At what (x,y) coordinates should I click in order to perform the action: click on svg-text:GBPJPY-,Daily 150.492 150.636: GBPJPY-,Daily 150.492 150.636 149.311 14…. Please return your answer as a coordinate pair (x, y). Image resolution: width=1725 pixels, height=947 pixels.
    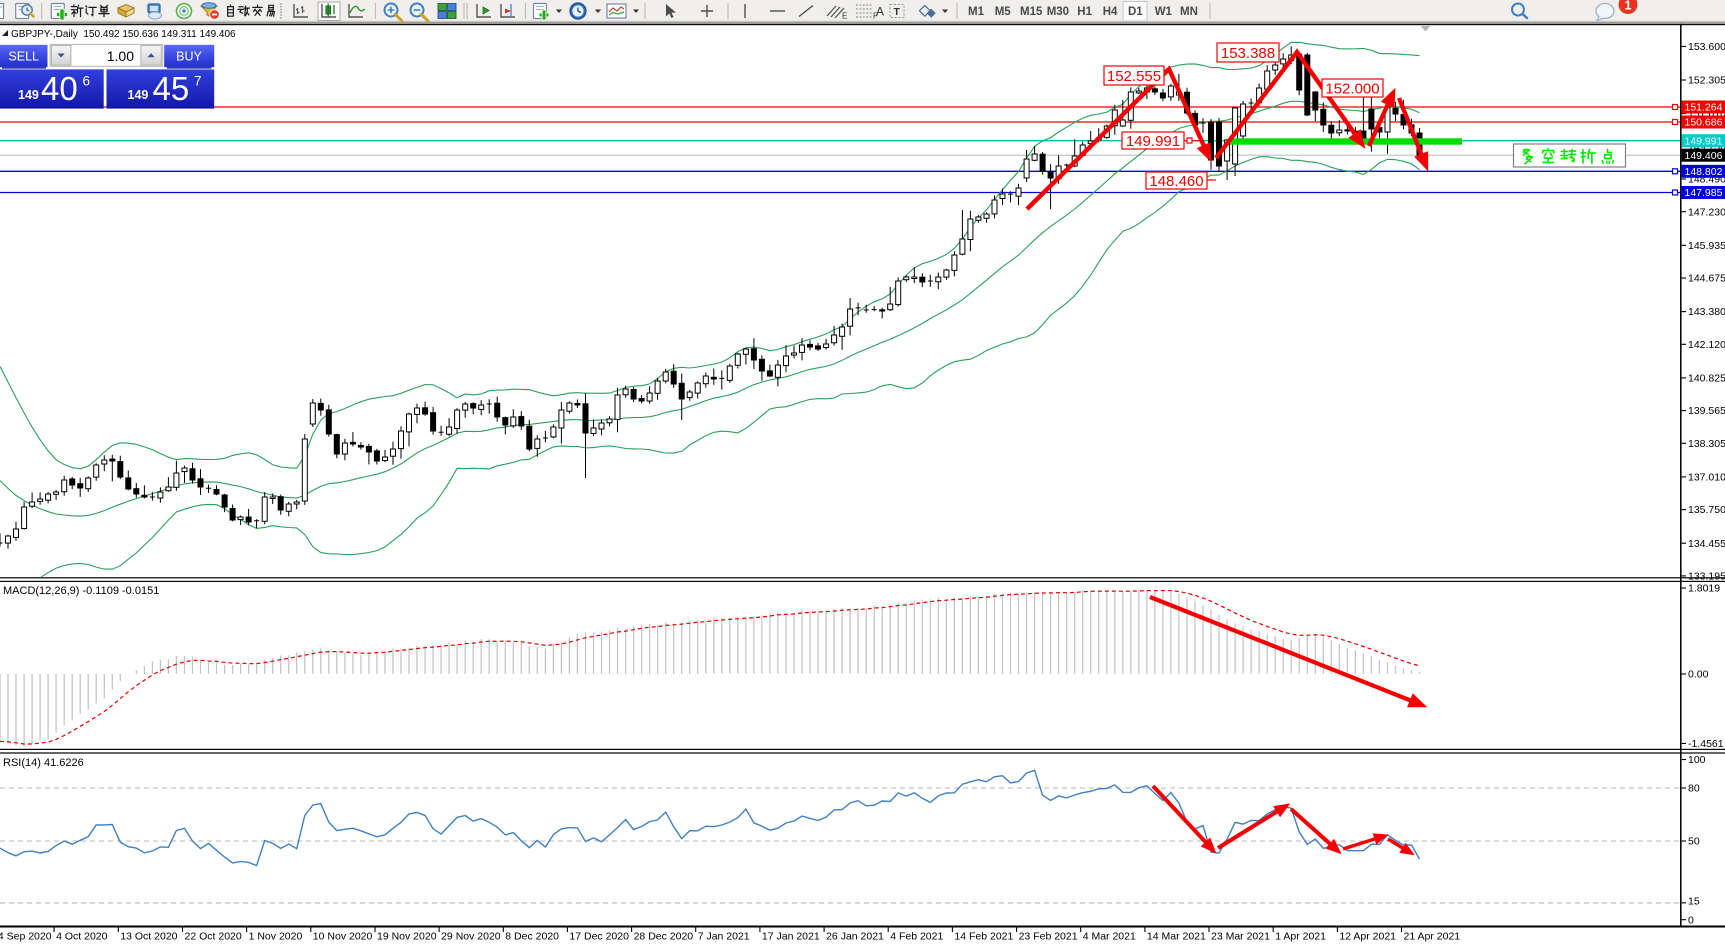
    Looking at the image, I should click on (123, 34).